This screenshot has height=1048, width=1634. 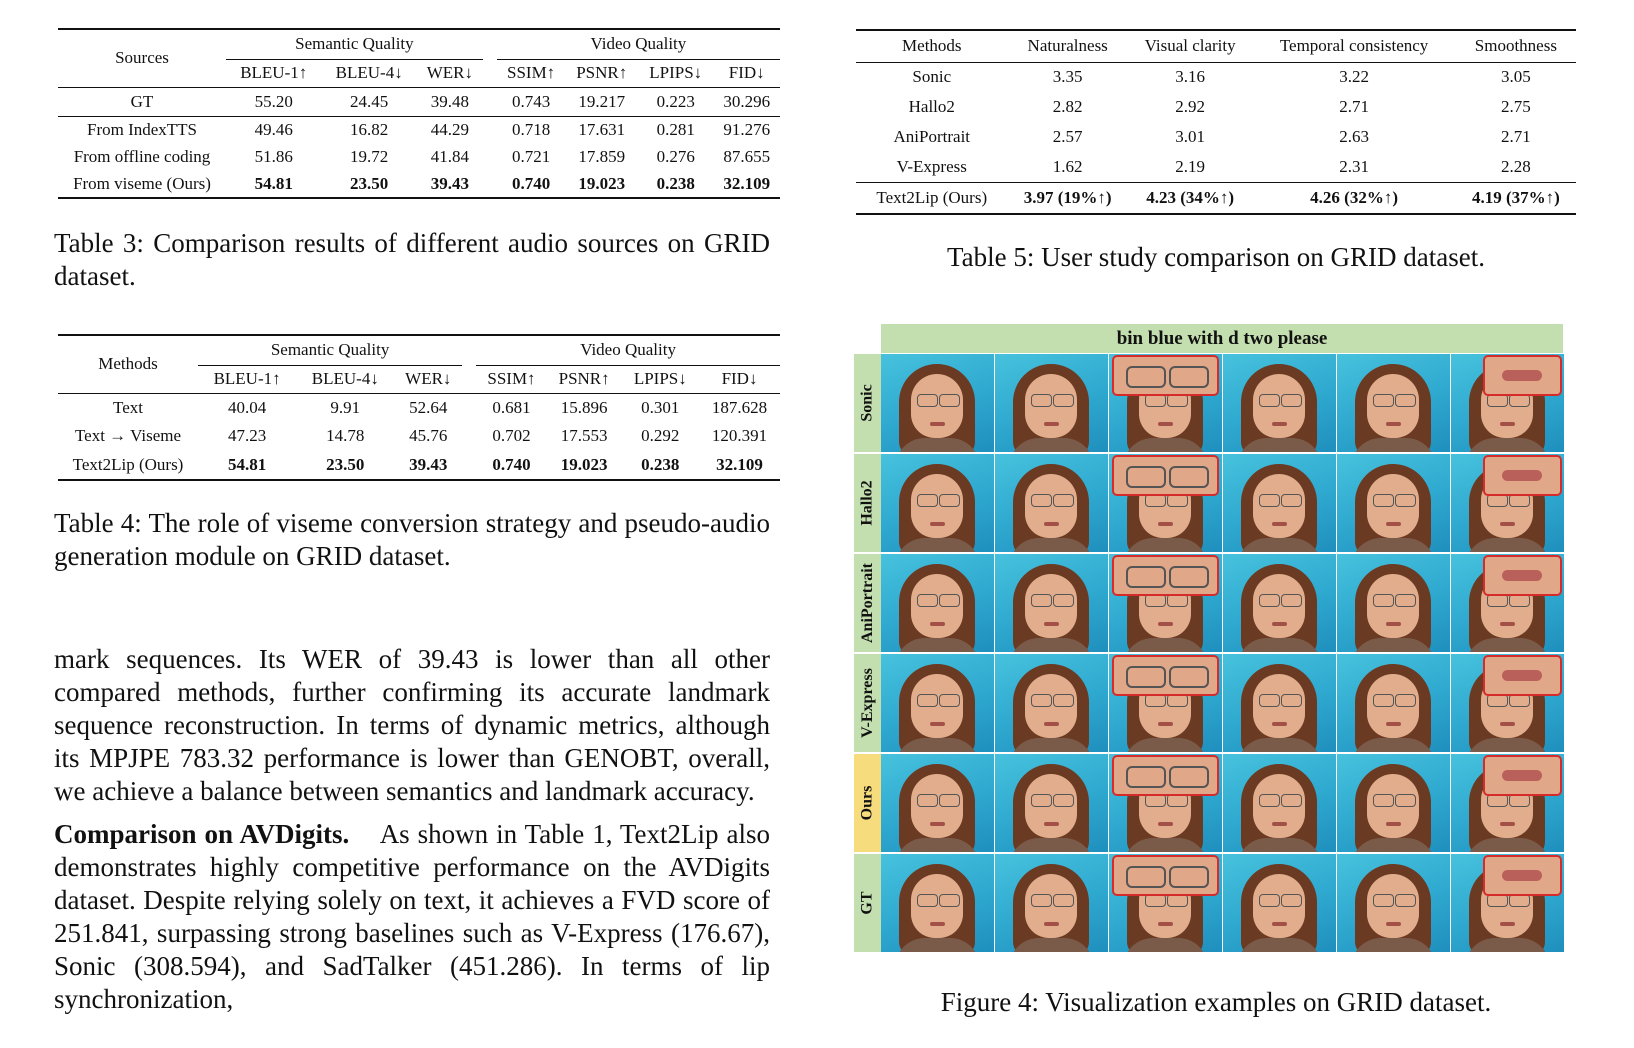 I want to click on row-label: Text → Viseme, so click(x=128, y=435).